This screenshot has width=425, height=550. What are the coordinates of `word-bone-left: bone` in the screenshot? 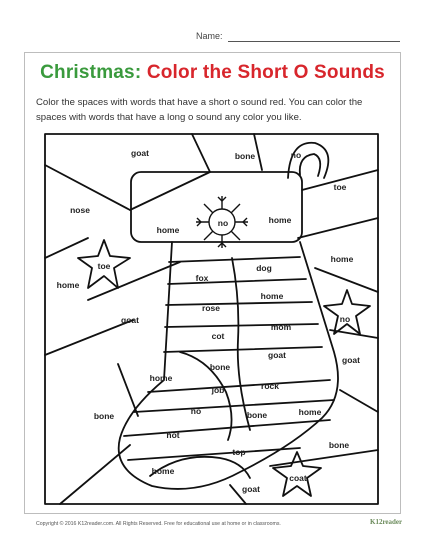 It's located at (104, 416).